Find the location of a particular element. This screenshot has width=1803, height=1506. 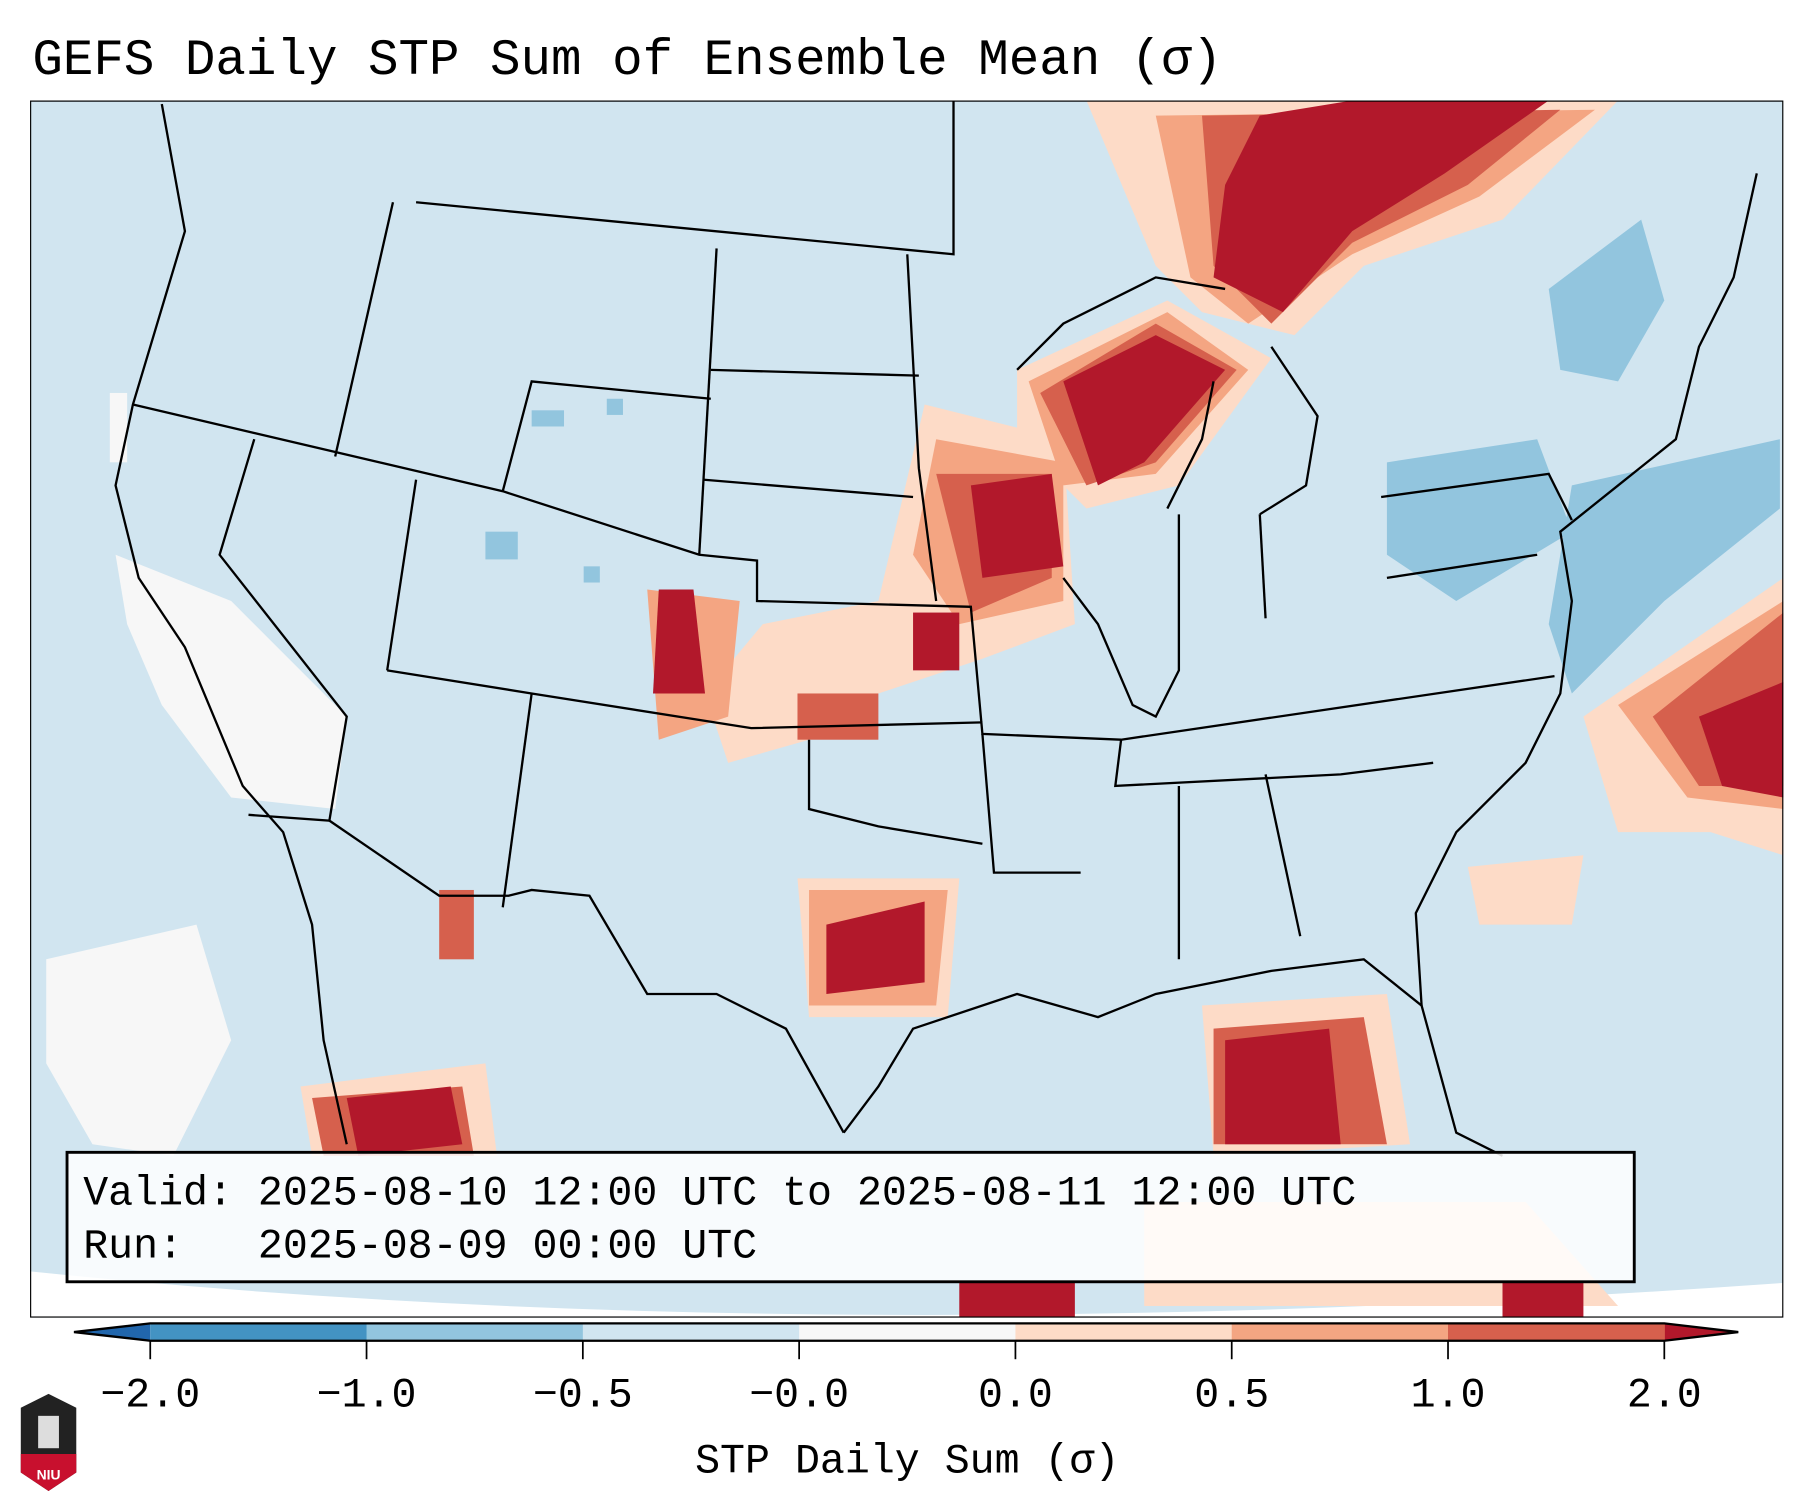

near-zero-regions is located at coordinates (196, 774).